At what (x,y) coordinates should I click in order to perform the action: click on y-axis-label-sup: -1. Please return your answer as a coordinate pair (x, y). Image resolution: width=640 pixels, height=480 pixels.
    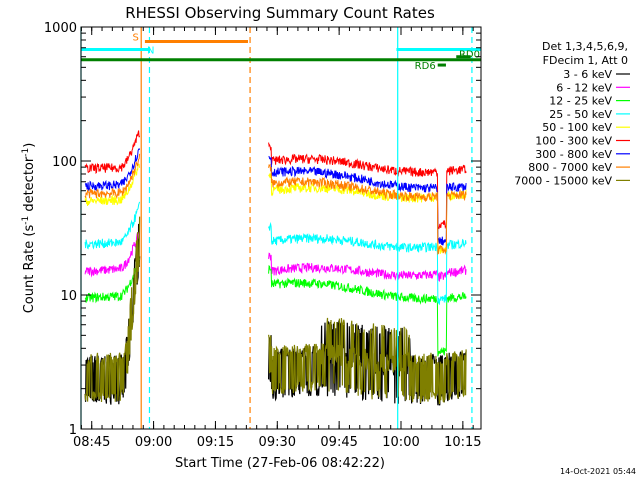
    Looking at the image, I should click on (26, 220).